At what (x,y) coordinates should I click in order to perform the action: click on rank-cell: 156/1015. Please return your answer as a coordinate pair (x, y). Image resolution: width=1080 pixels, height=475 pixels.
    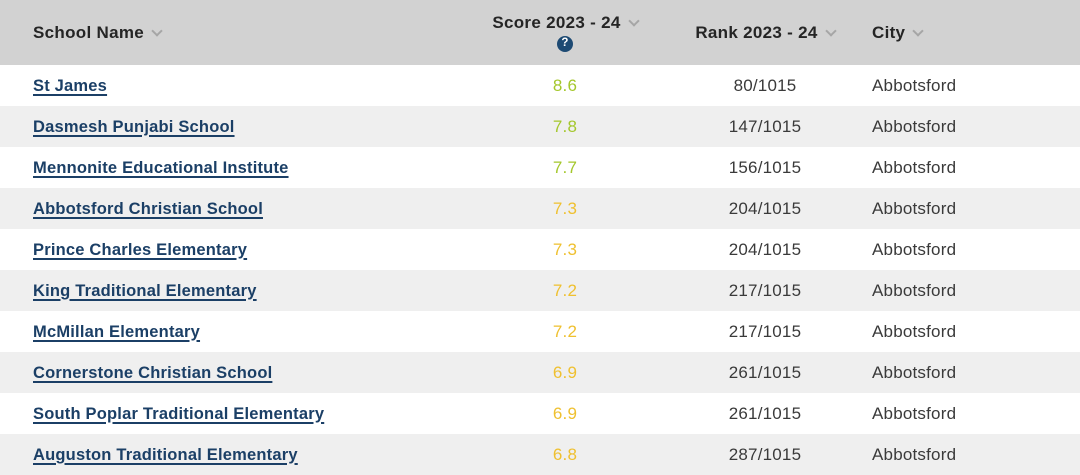
    Looking at the image, I should click on (765, 167).